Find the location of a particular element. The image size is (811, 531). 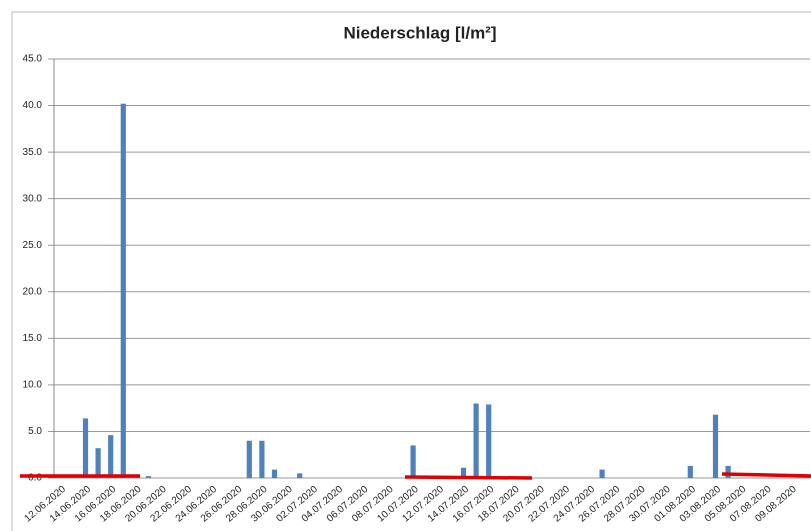

y-tick-label: 10.0 is located at coordinates (33, 385).